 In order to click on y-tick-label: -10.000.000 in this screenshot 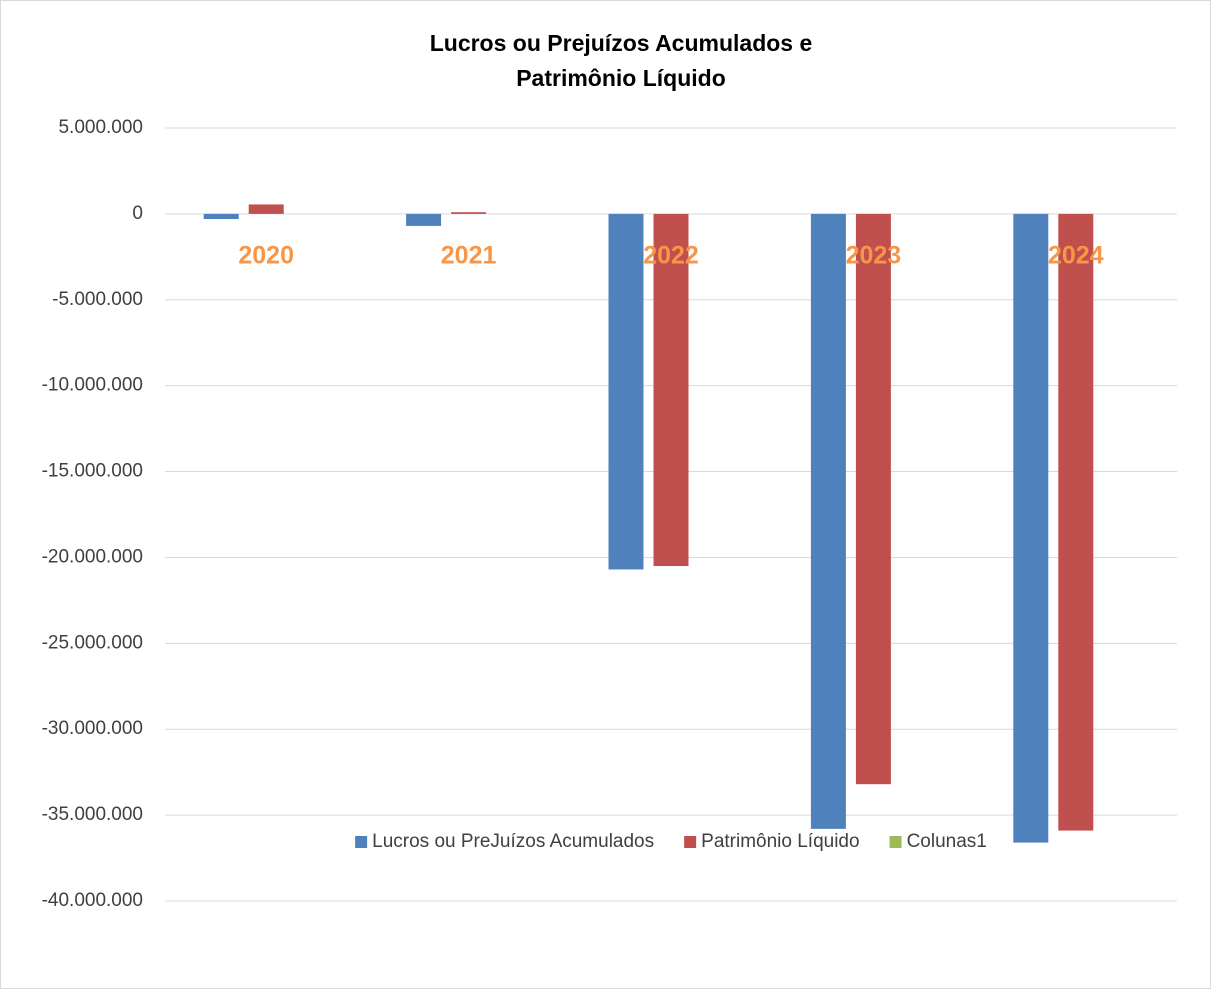, I will do `click(92, 385)`.